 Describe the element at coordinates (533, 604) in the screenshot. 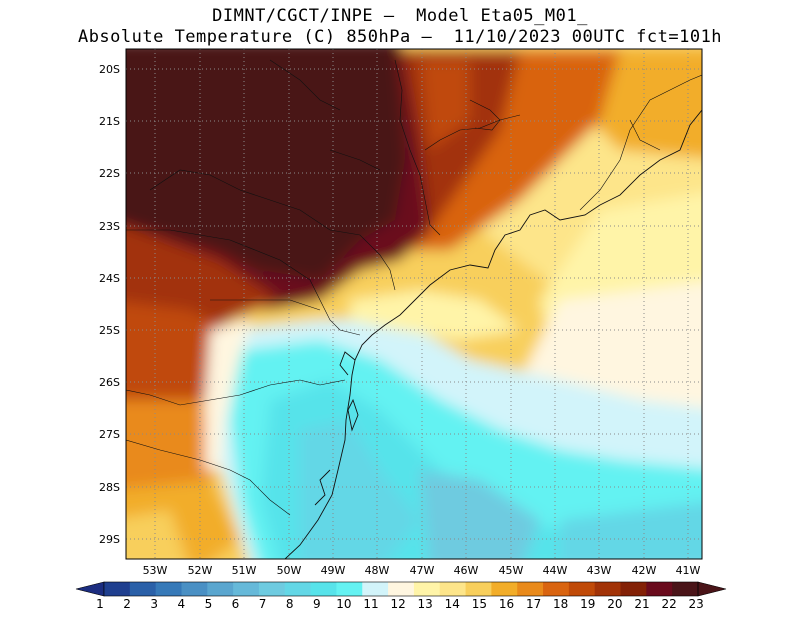

I see `colorbar-label: 17` at that location.